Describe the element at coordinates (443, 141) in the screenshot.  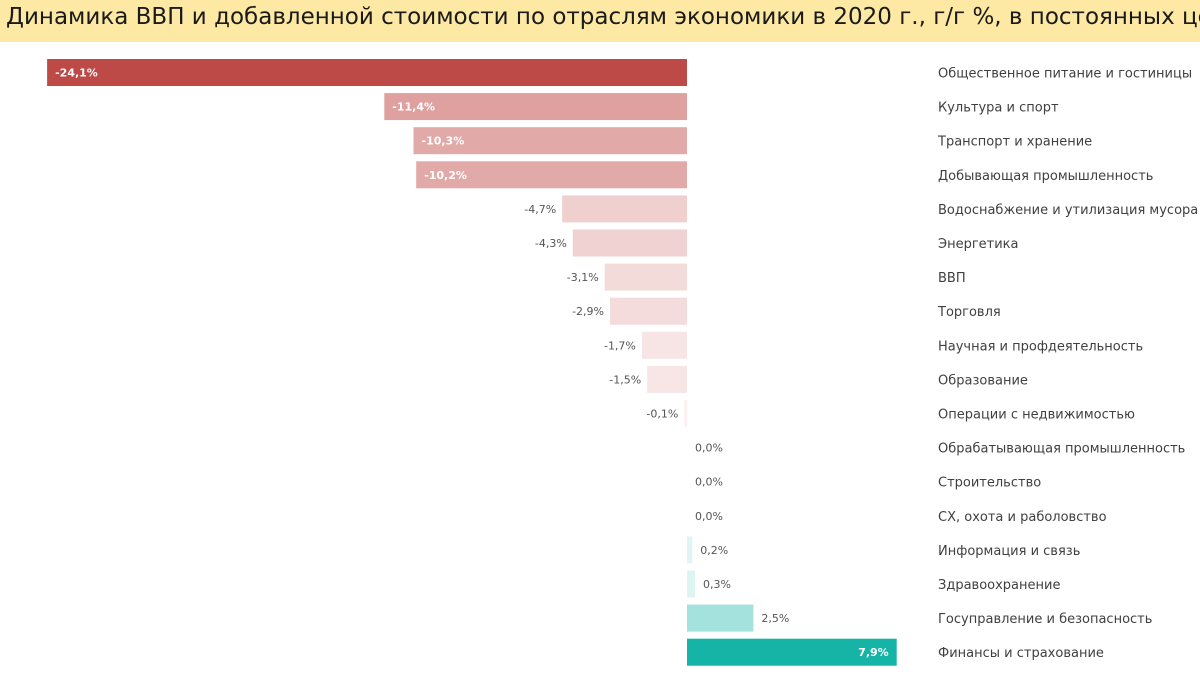
I see `data-label: -10,3%` at that location.